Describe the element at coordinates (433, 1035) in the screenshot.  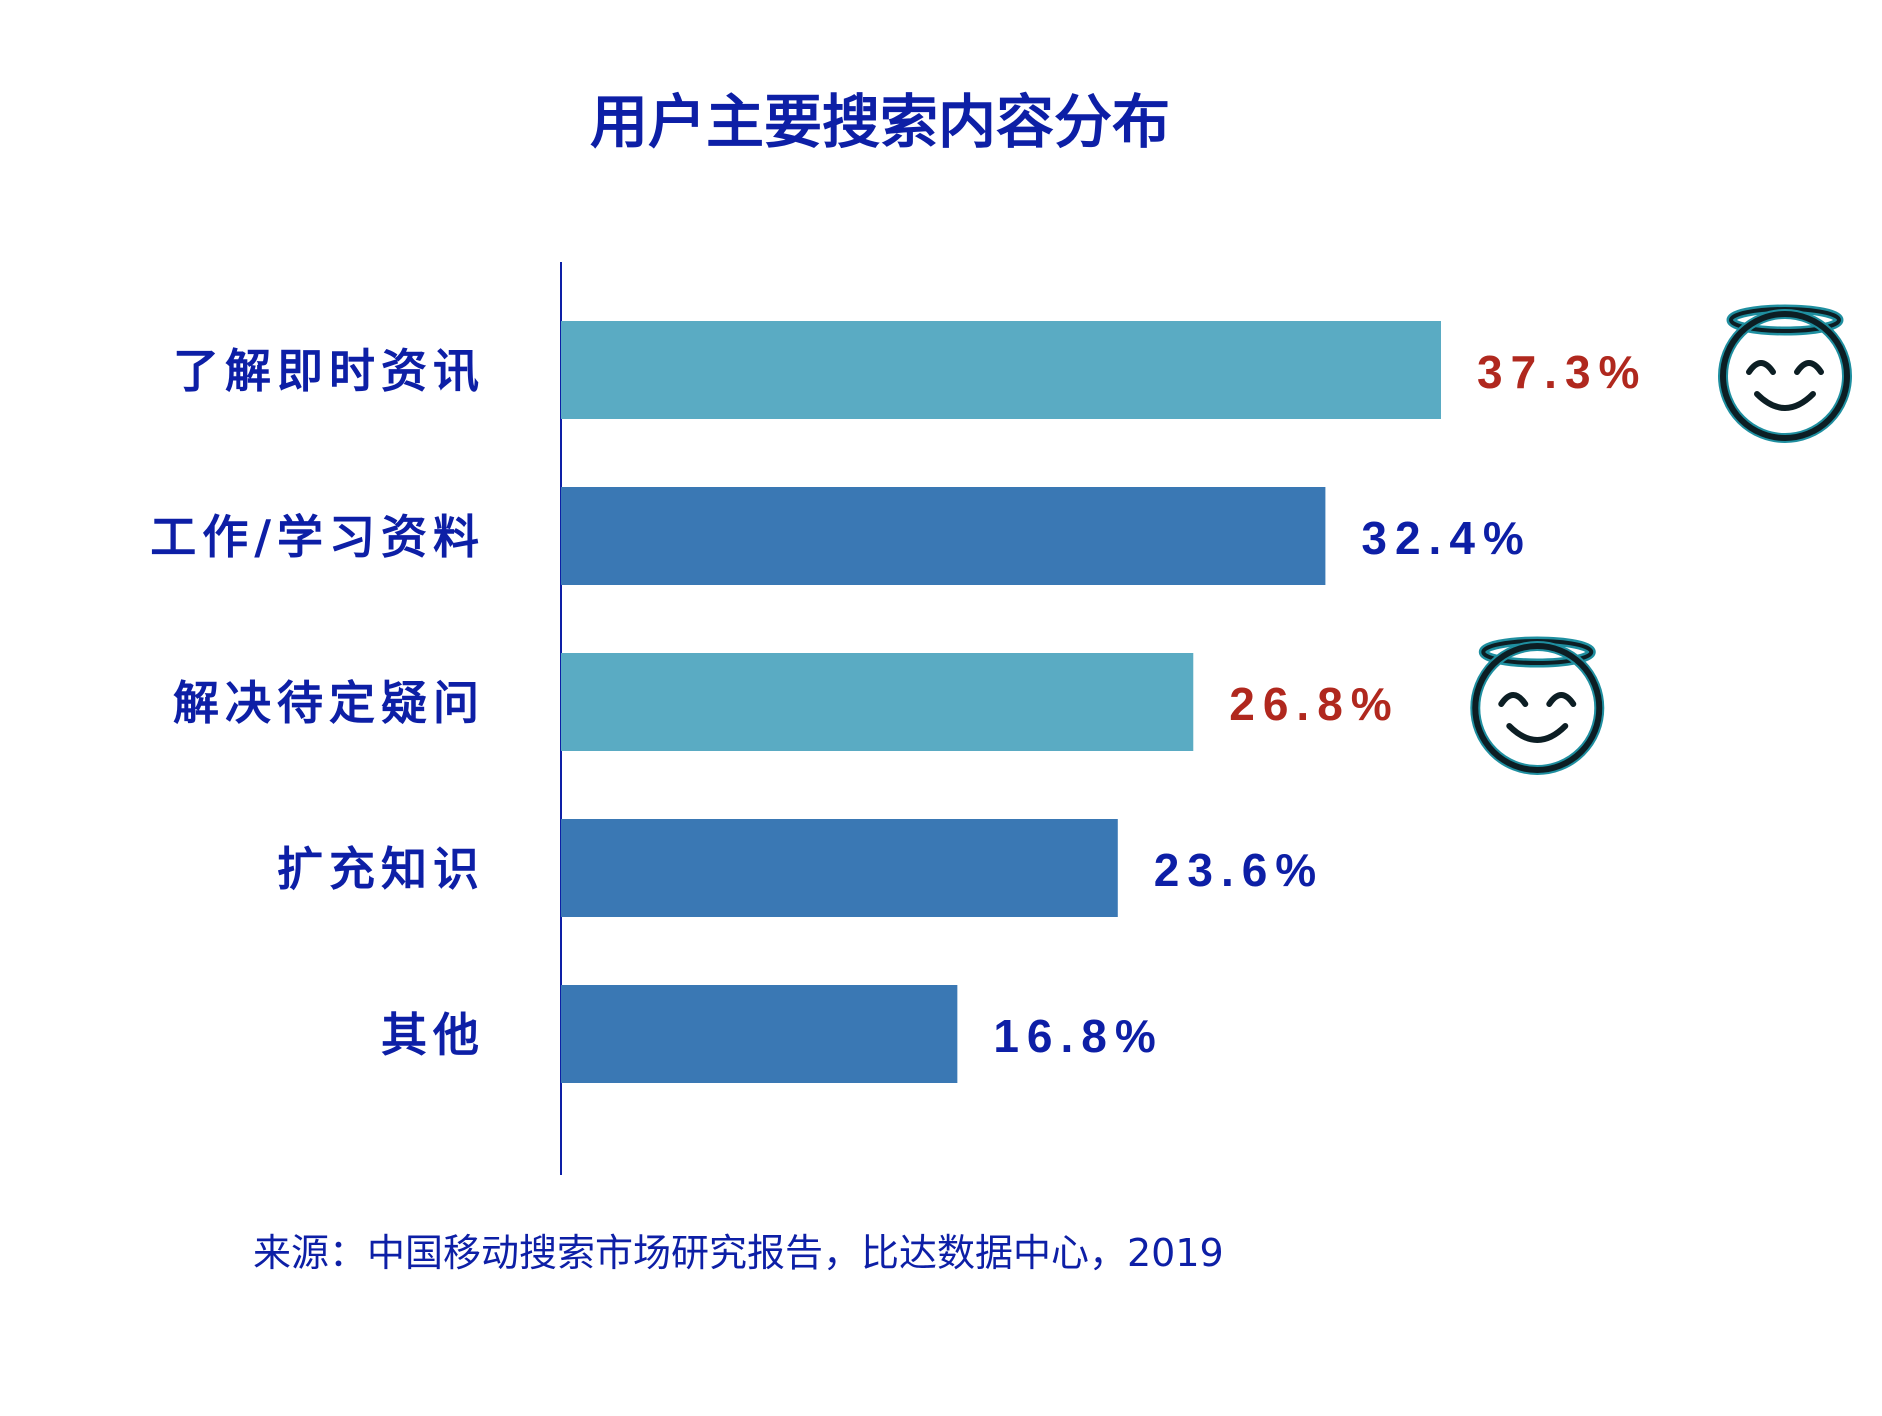
I see `category-label: 其他` at that location.